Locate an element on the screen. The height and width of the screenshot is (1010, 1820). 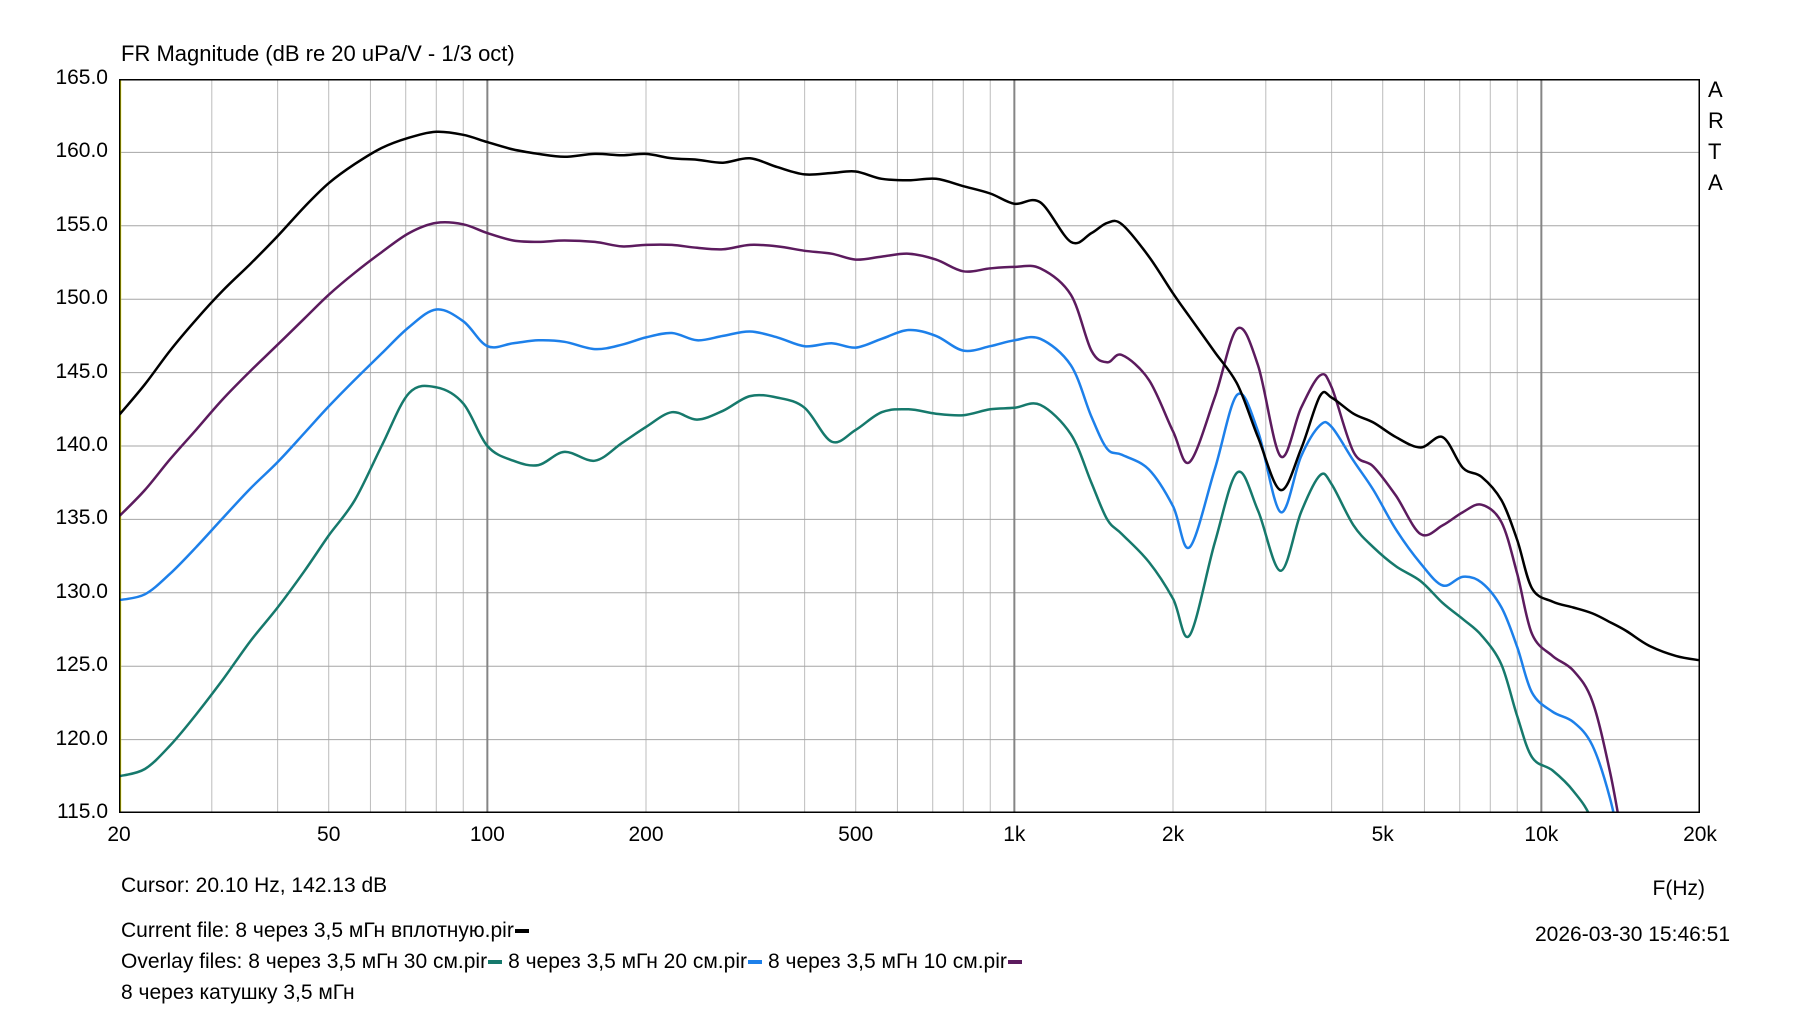
overlay-file-name: 8 через 3,5 мГн 10 см.pir is located at coordinates (887, 961).